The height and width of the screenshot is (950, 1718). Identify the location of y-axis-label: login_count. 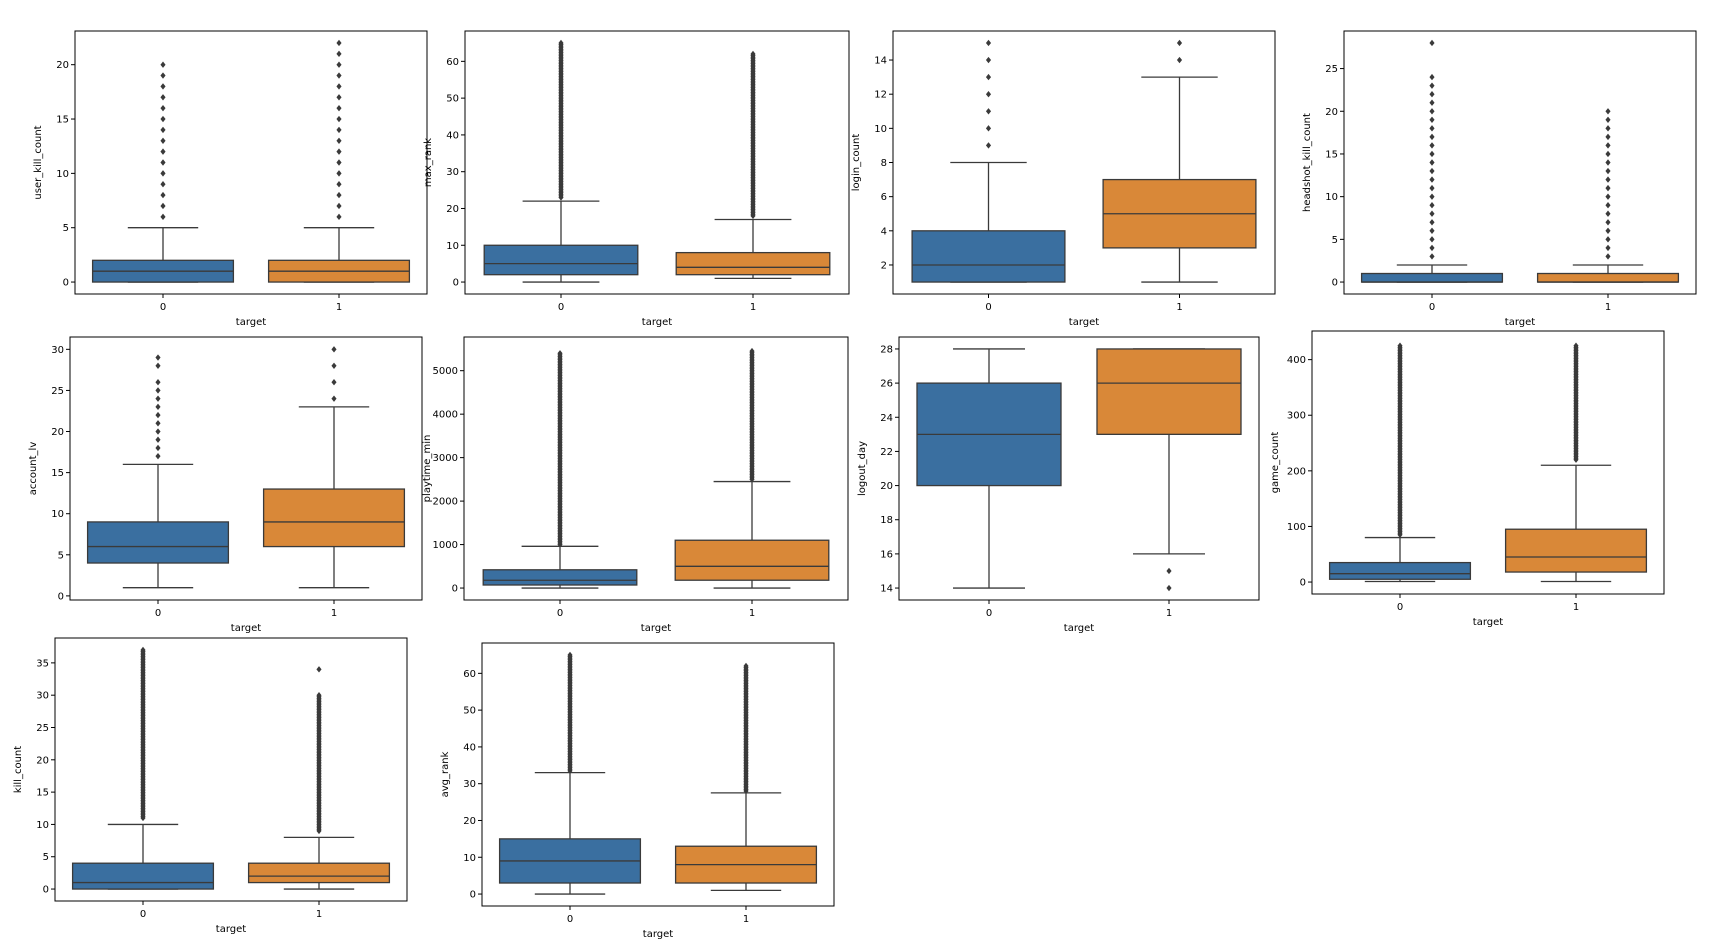
(856, 163).